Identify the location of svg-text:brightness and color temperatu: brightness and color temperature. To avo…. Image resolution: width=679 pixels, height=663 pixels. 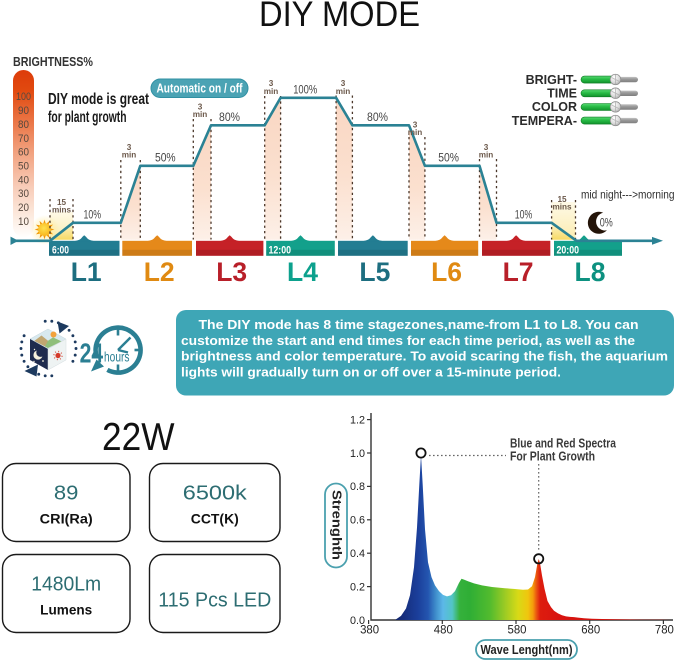
(424, 356).